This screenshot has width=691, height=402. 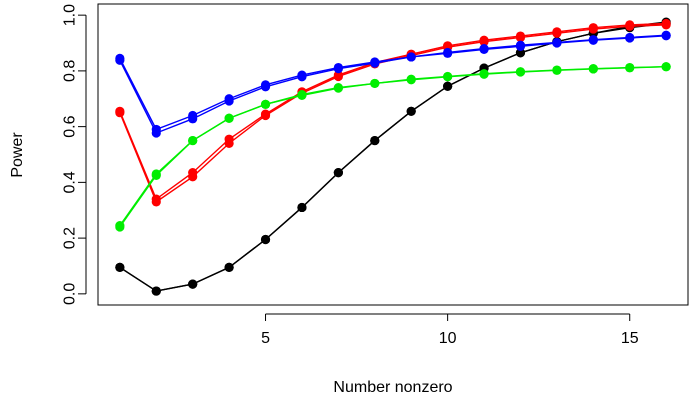 What do you see at coordinates (630, 338) in the screenshot?
I see `x-tick-label: 15` at bounding box center [630, 338].